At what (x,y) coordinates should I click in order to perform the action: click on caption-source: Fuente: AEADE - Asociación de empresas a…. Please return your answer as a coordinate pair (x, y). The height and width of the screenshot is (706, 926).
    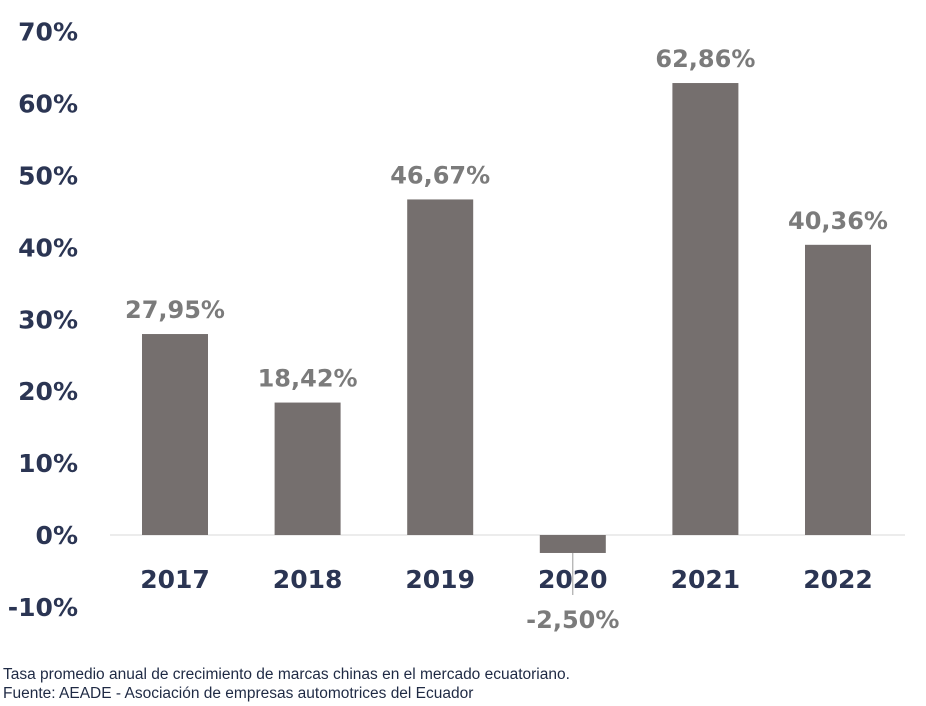
    Looking at the image, I should click on (238, 693).